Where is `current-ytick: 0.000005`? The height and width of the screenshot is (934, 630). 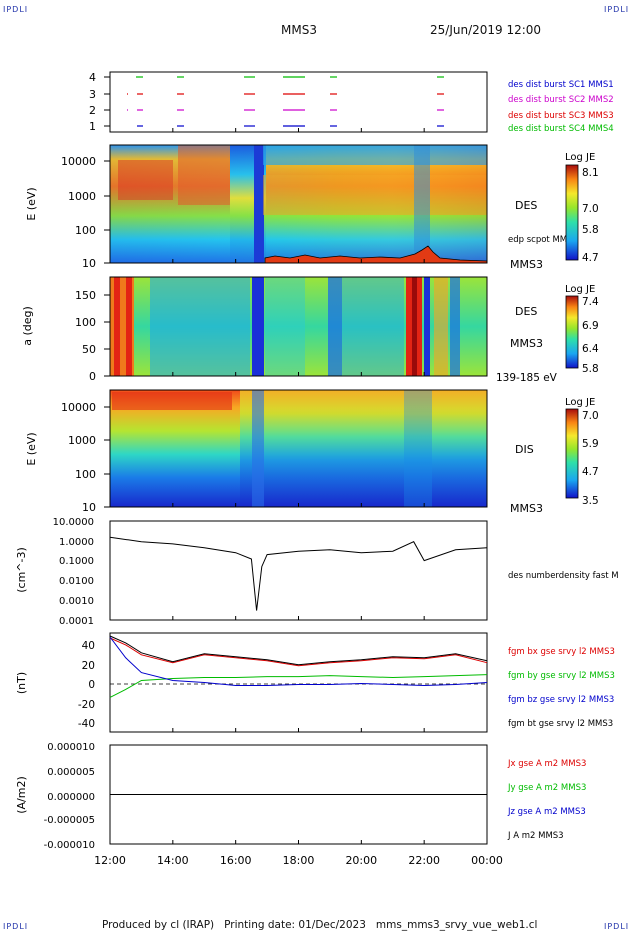 current-ytick: 0.000005 is located at coordinates (71, 772).